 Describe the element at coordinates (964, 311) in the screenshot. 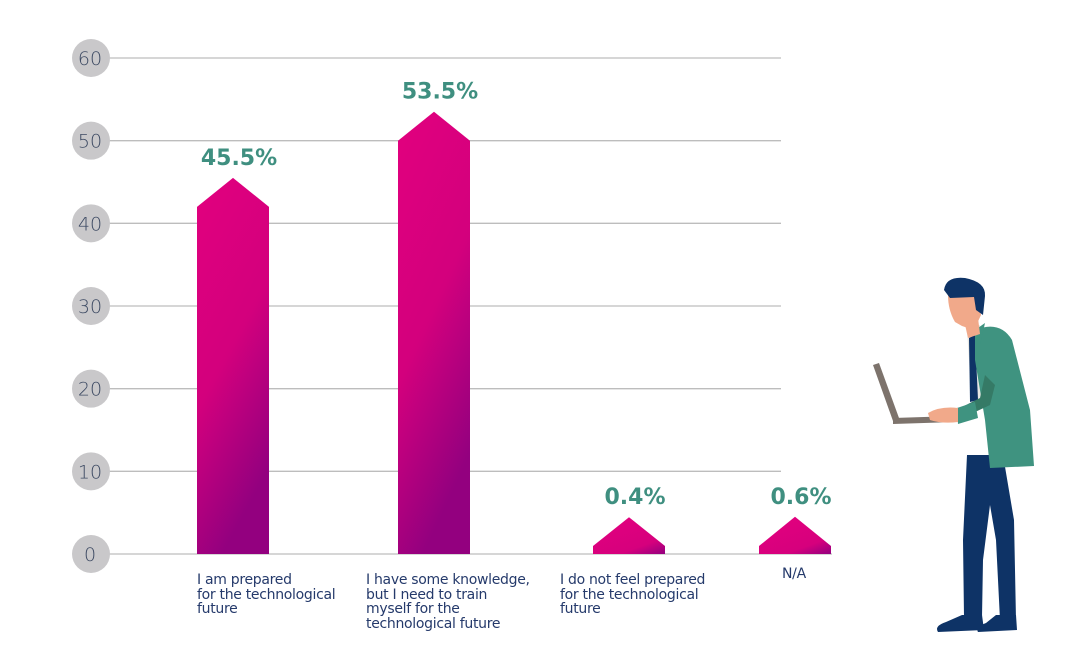

I see `face` at that location.